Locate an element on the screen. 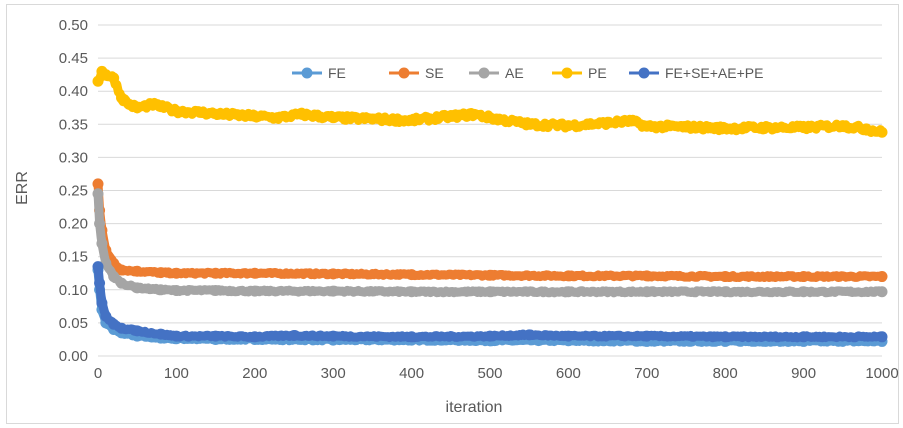 This screenshot has height=428, width=903. x-tick-label: 0 is located at coordinates (98, 373).